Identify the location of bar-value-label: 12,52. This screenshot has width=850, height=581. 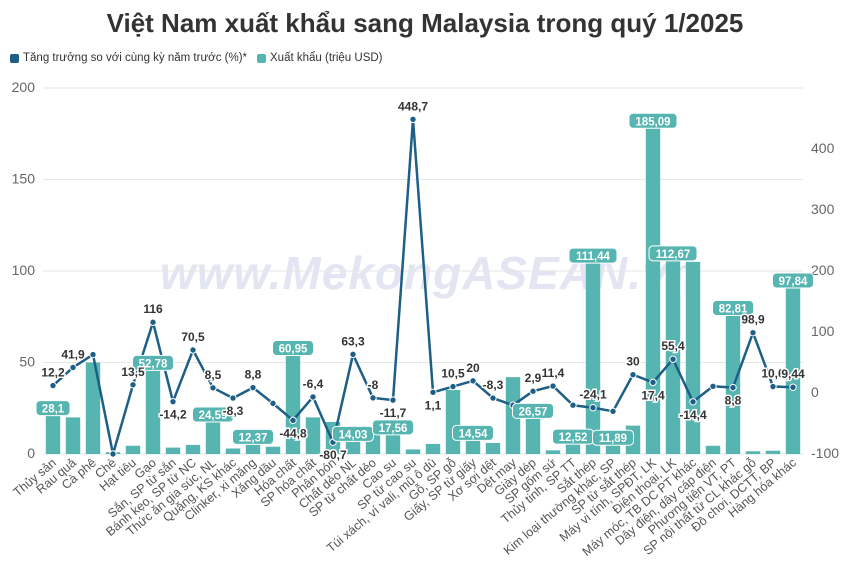
(573, 438).